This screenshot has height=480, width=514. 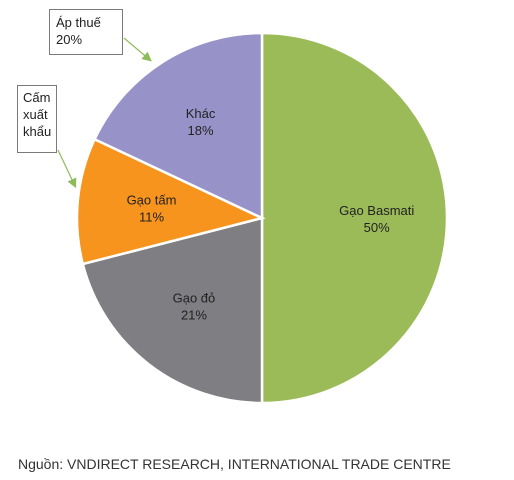 What do you see at coordinates (194, 315) in the screenshot?
I see `slice-value-label: 21%` at bounding box center [194, 315].